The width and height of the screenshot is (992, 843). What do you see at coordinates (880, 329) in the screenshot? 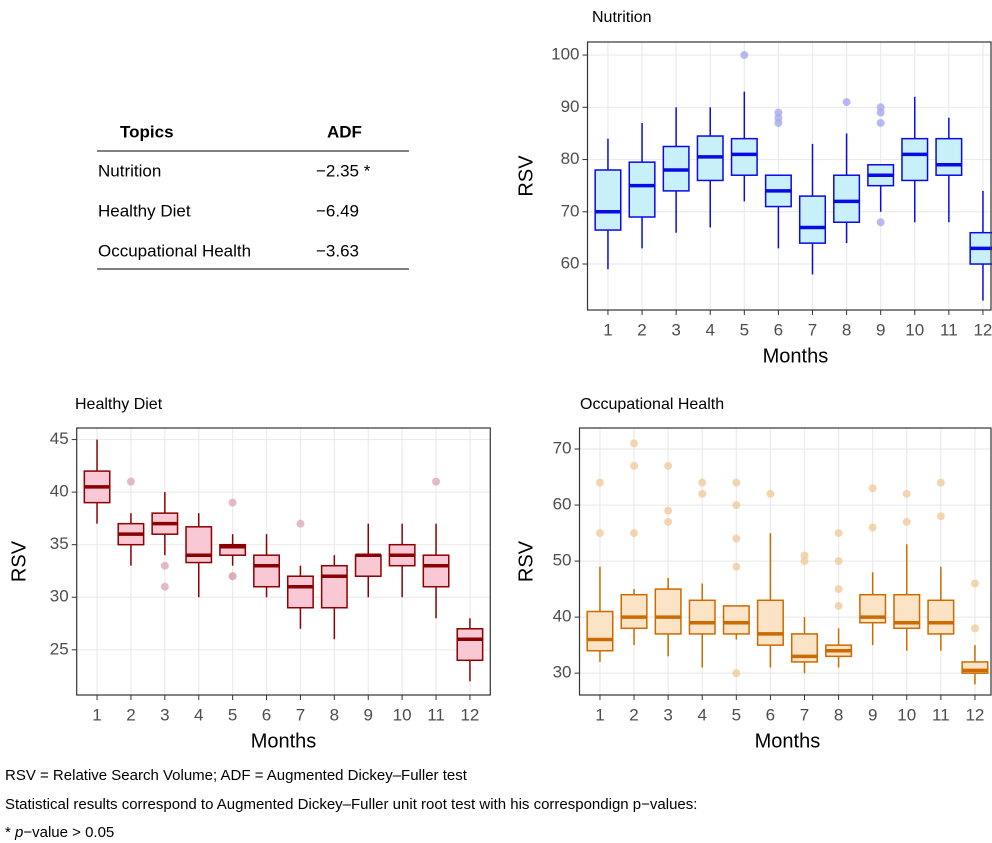
I see `x-tick-label: 9` at bounding box center [880, 329].